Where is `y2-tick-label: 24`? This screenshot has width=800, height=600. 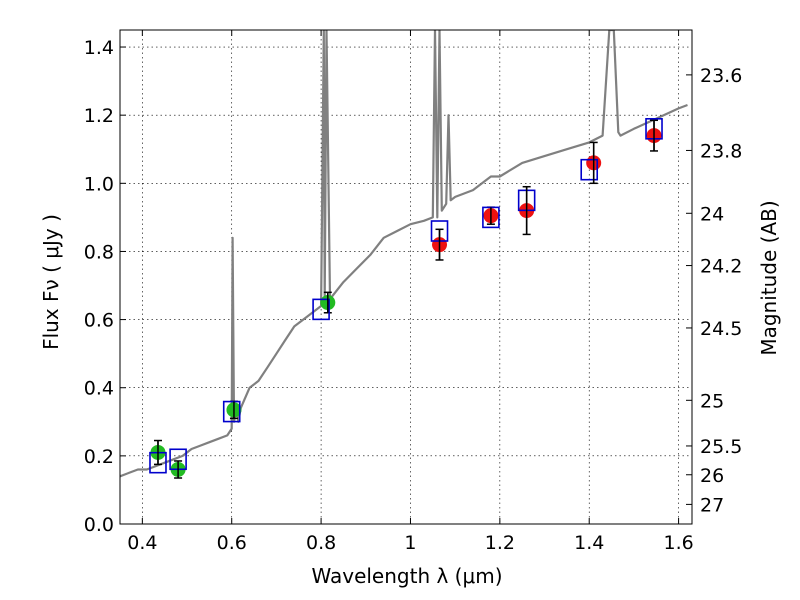 y2-tick-label: 24 is located at coordinates (712, 214).